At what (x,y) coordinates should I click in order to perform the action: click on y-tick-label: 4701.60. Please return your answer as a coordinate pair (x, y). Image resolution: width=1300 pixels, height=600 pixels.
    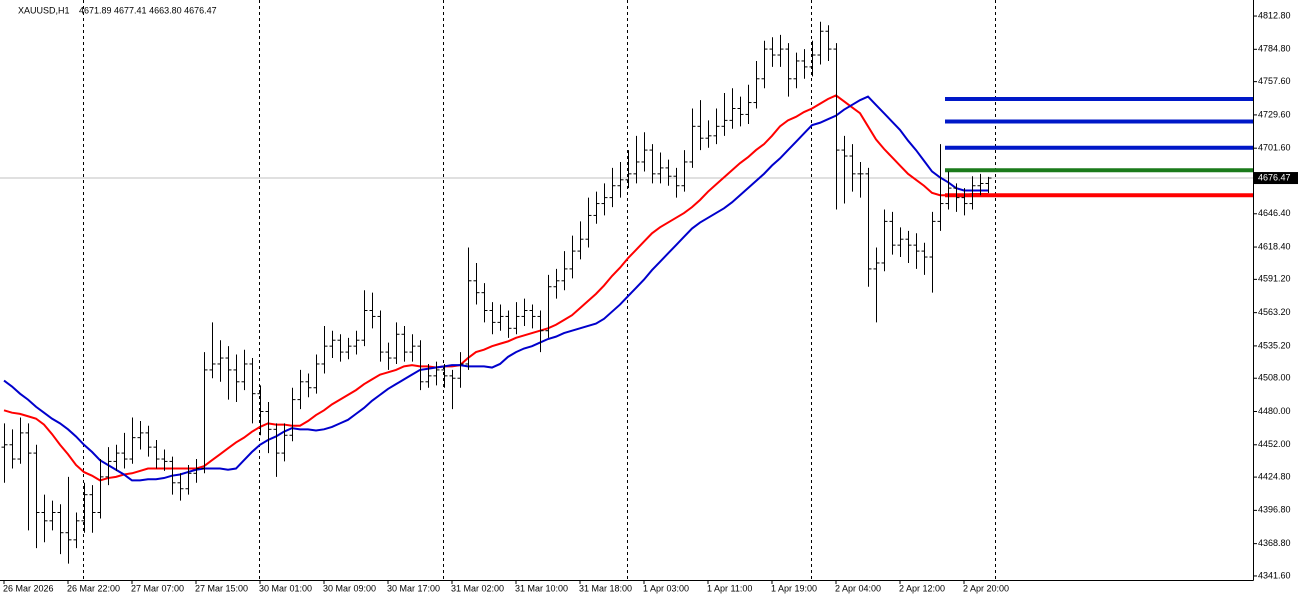
    Looking at the image, I should click on (1274, 148).